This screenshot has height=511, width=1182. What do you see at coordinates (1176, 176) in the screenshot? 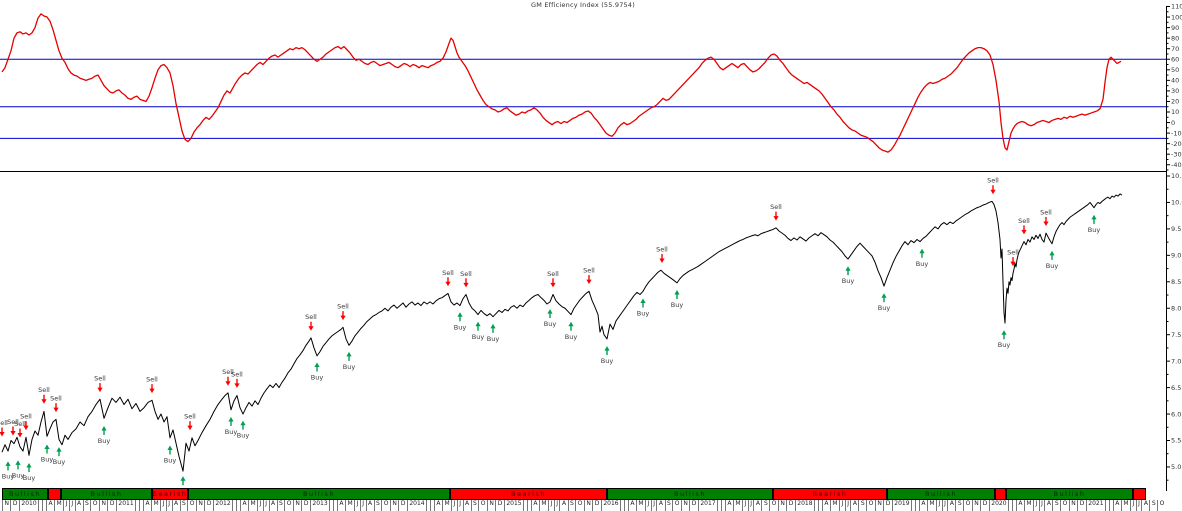
I see `price-tick-label: 10.5` at bounding box center [1176, 176].